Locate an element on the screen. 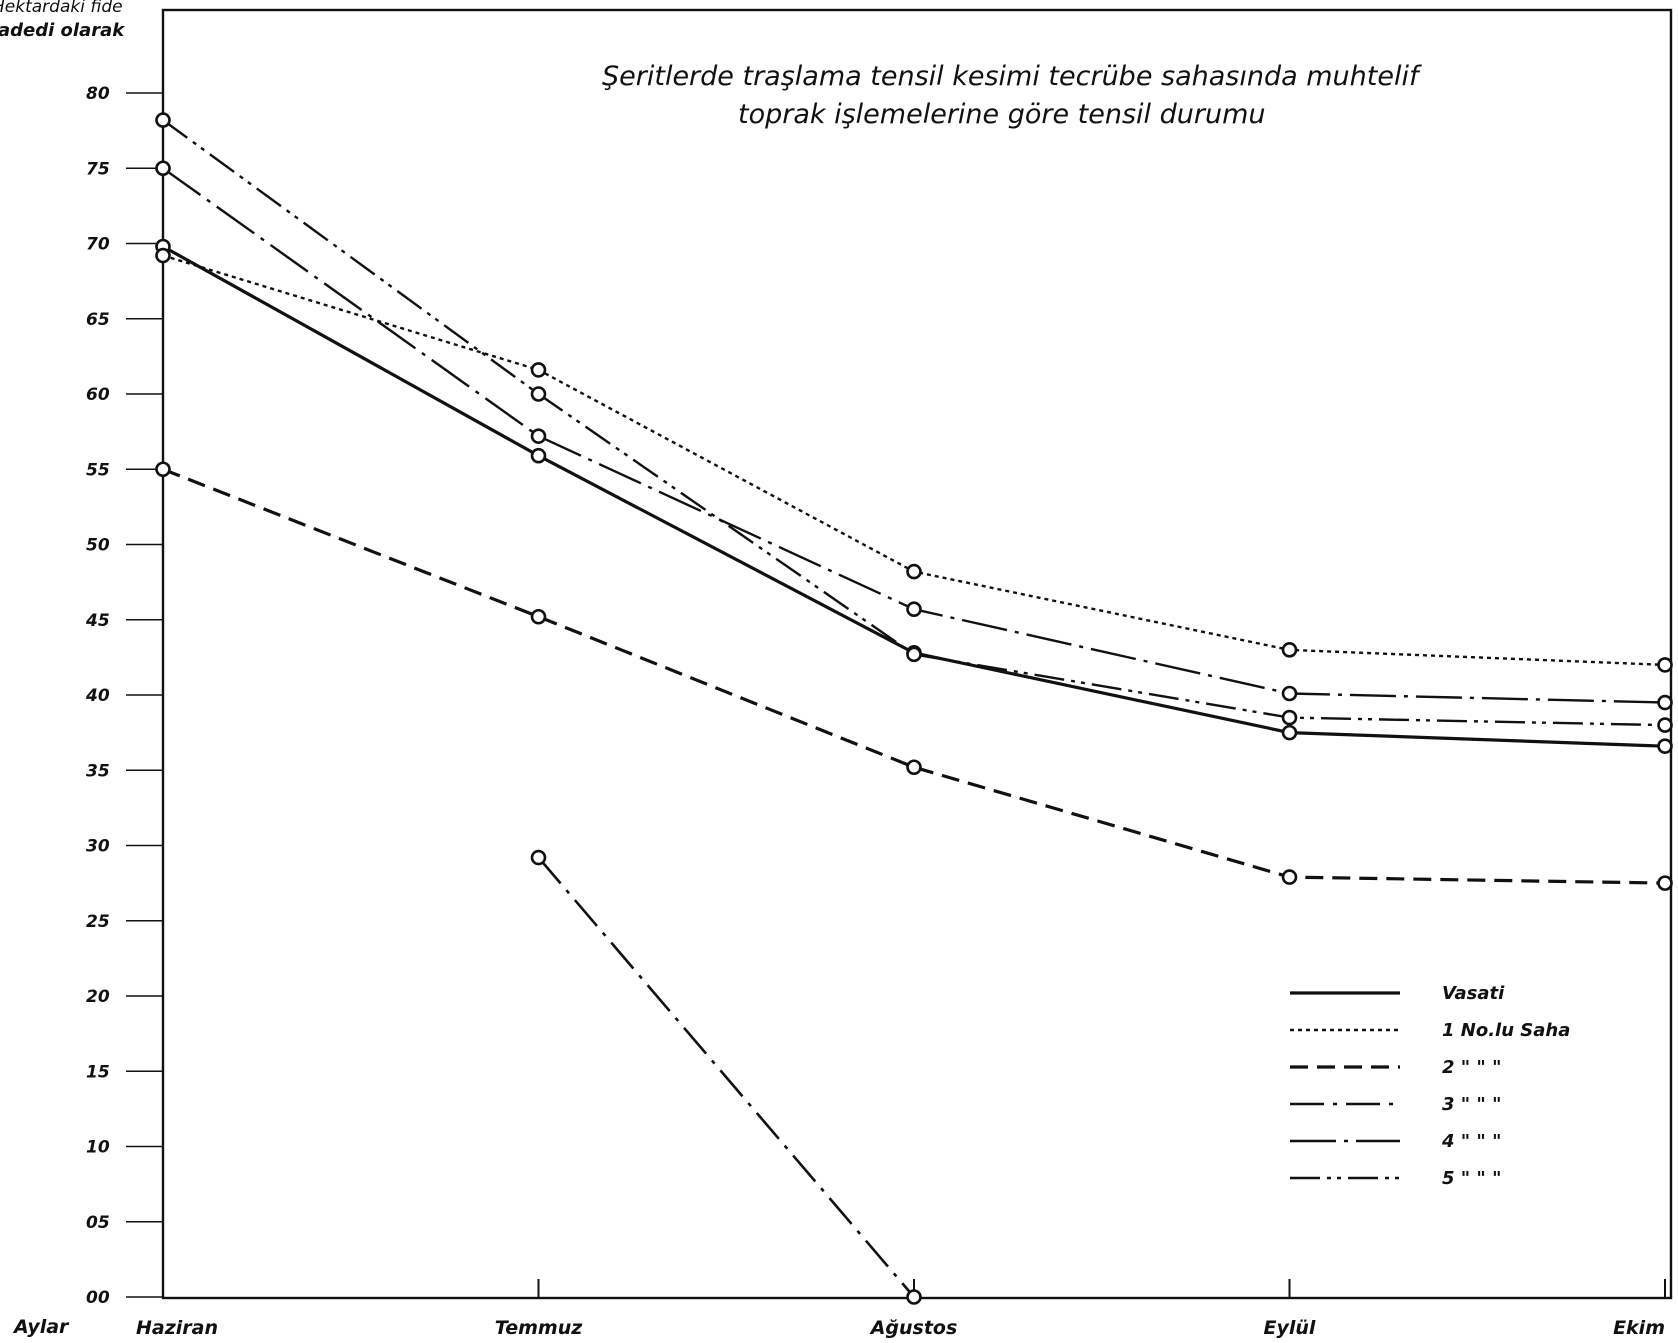 Image resolution: width=1678 pixels, height=1343 pixels. x-tick-label: Ekim is located at coordinates (1639, 1328).